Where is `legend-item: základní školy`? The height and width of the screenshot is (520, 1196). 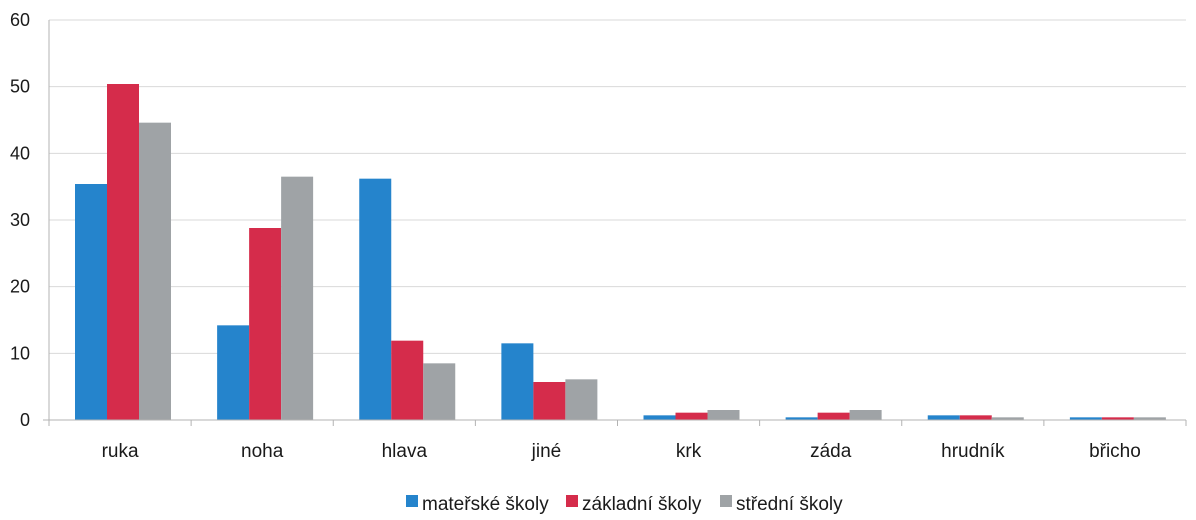
legend-item: základní školy is located at coordinates (634, 504).